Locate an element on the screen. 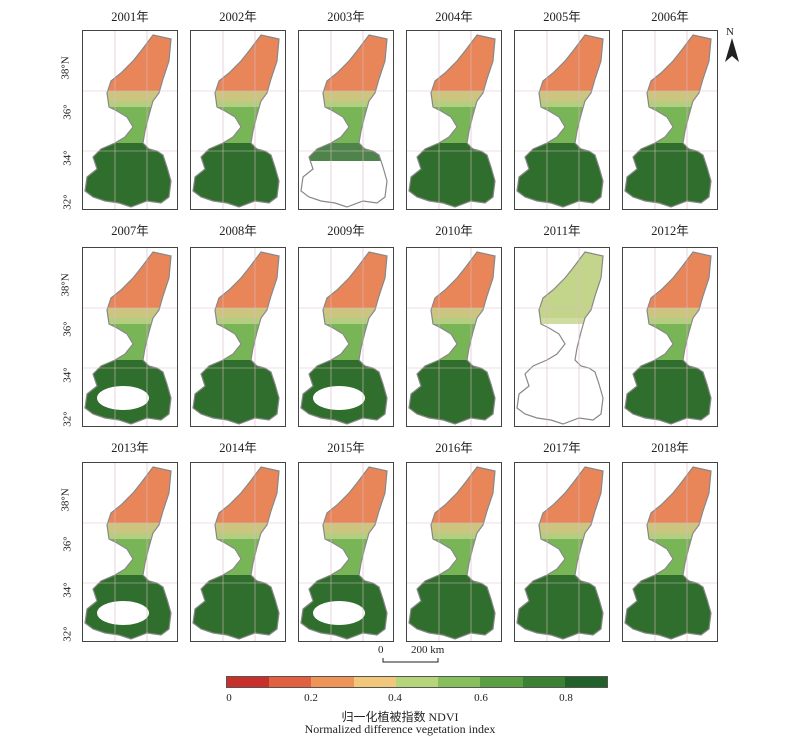 This screenshot has height=743, width=800. year-label: 2012年 is located at coordinates (670, 231).